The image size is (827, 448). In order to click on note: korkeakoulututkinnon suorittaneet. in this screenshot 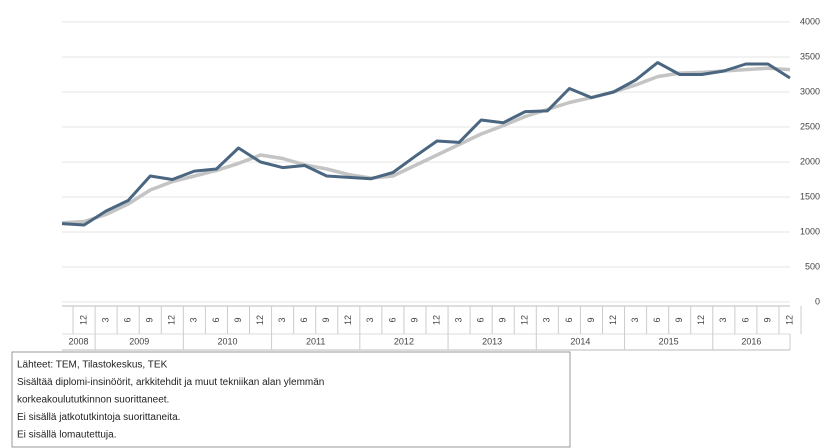, I will do `click(93, 400)`.